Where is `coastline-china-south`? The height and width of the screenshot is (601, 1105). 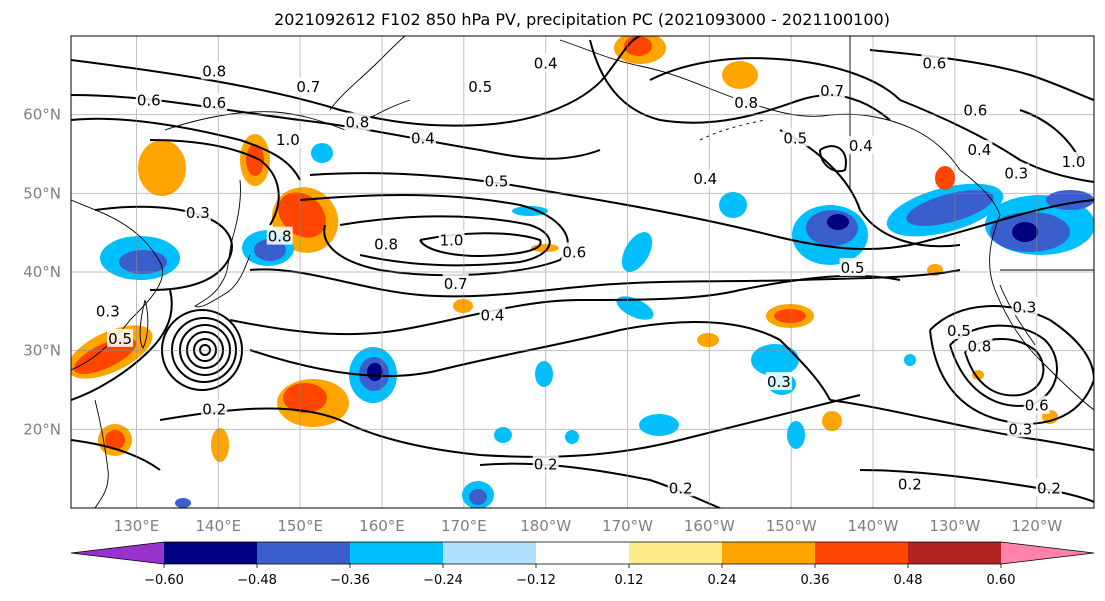 coastline-china-south is located at coordinates (101, 453).